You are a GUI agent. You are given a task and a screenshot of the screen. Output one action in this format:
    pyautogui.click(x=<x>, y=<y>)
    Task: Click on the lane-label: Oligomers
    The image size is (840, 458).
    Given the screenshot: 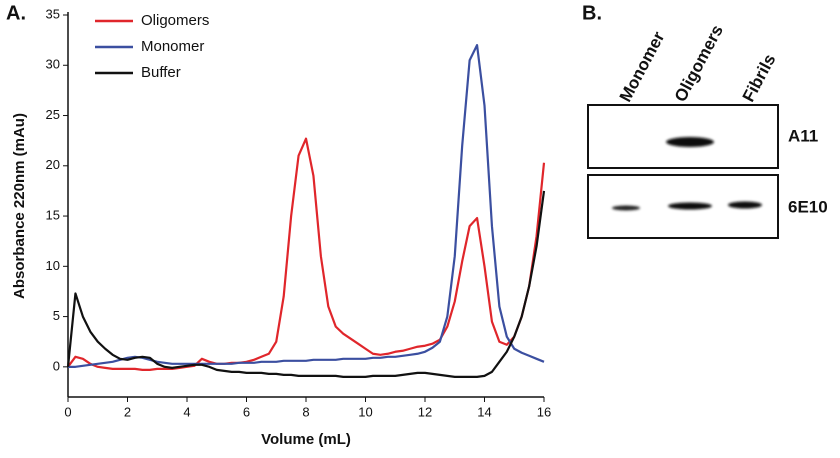 What is the action you would take?
    pyautogui.click(x=699, y=63)
    